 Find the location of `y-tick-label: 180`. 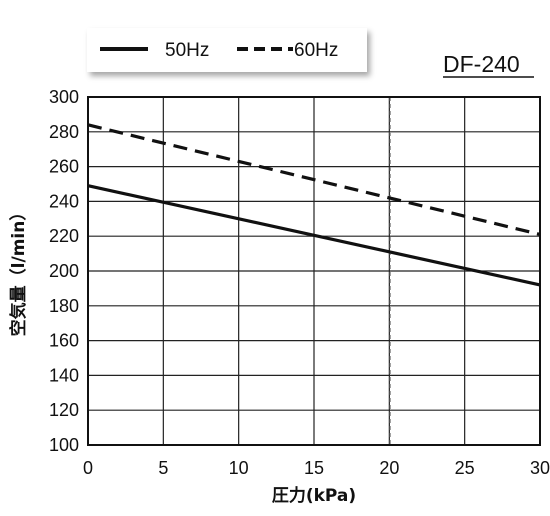

y-tick-label: 180 is located at coordinates (64, 306).